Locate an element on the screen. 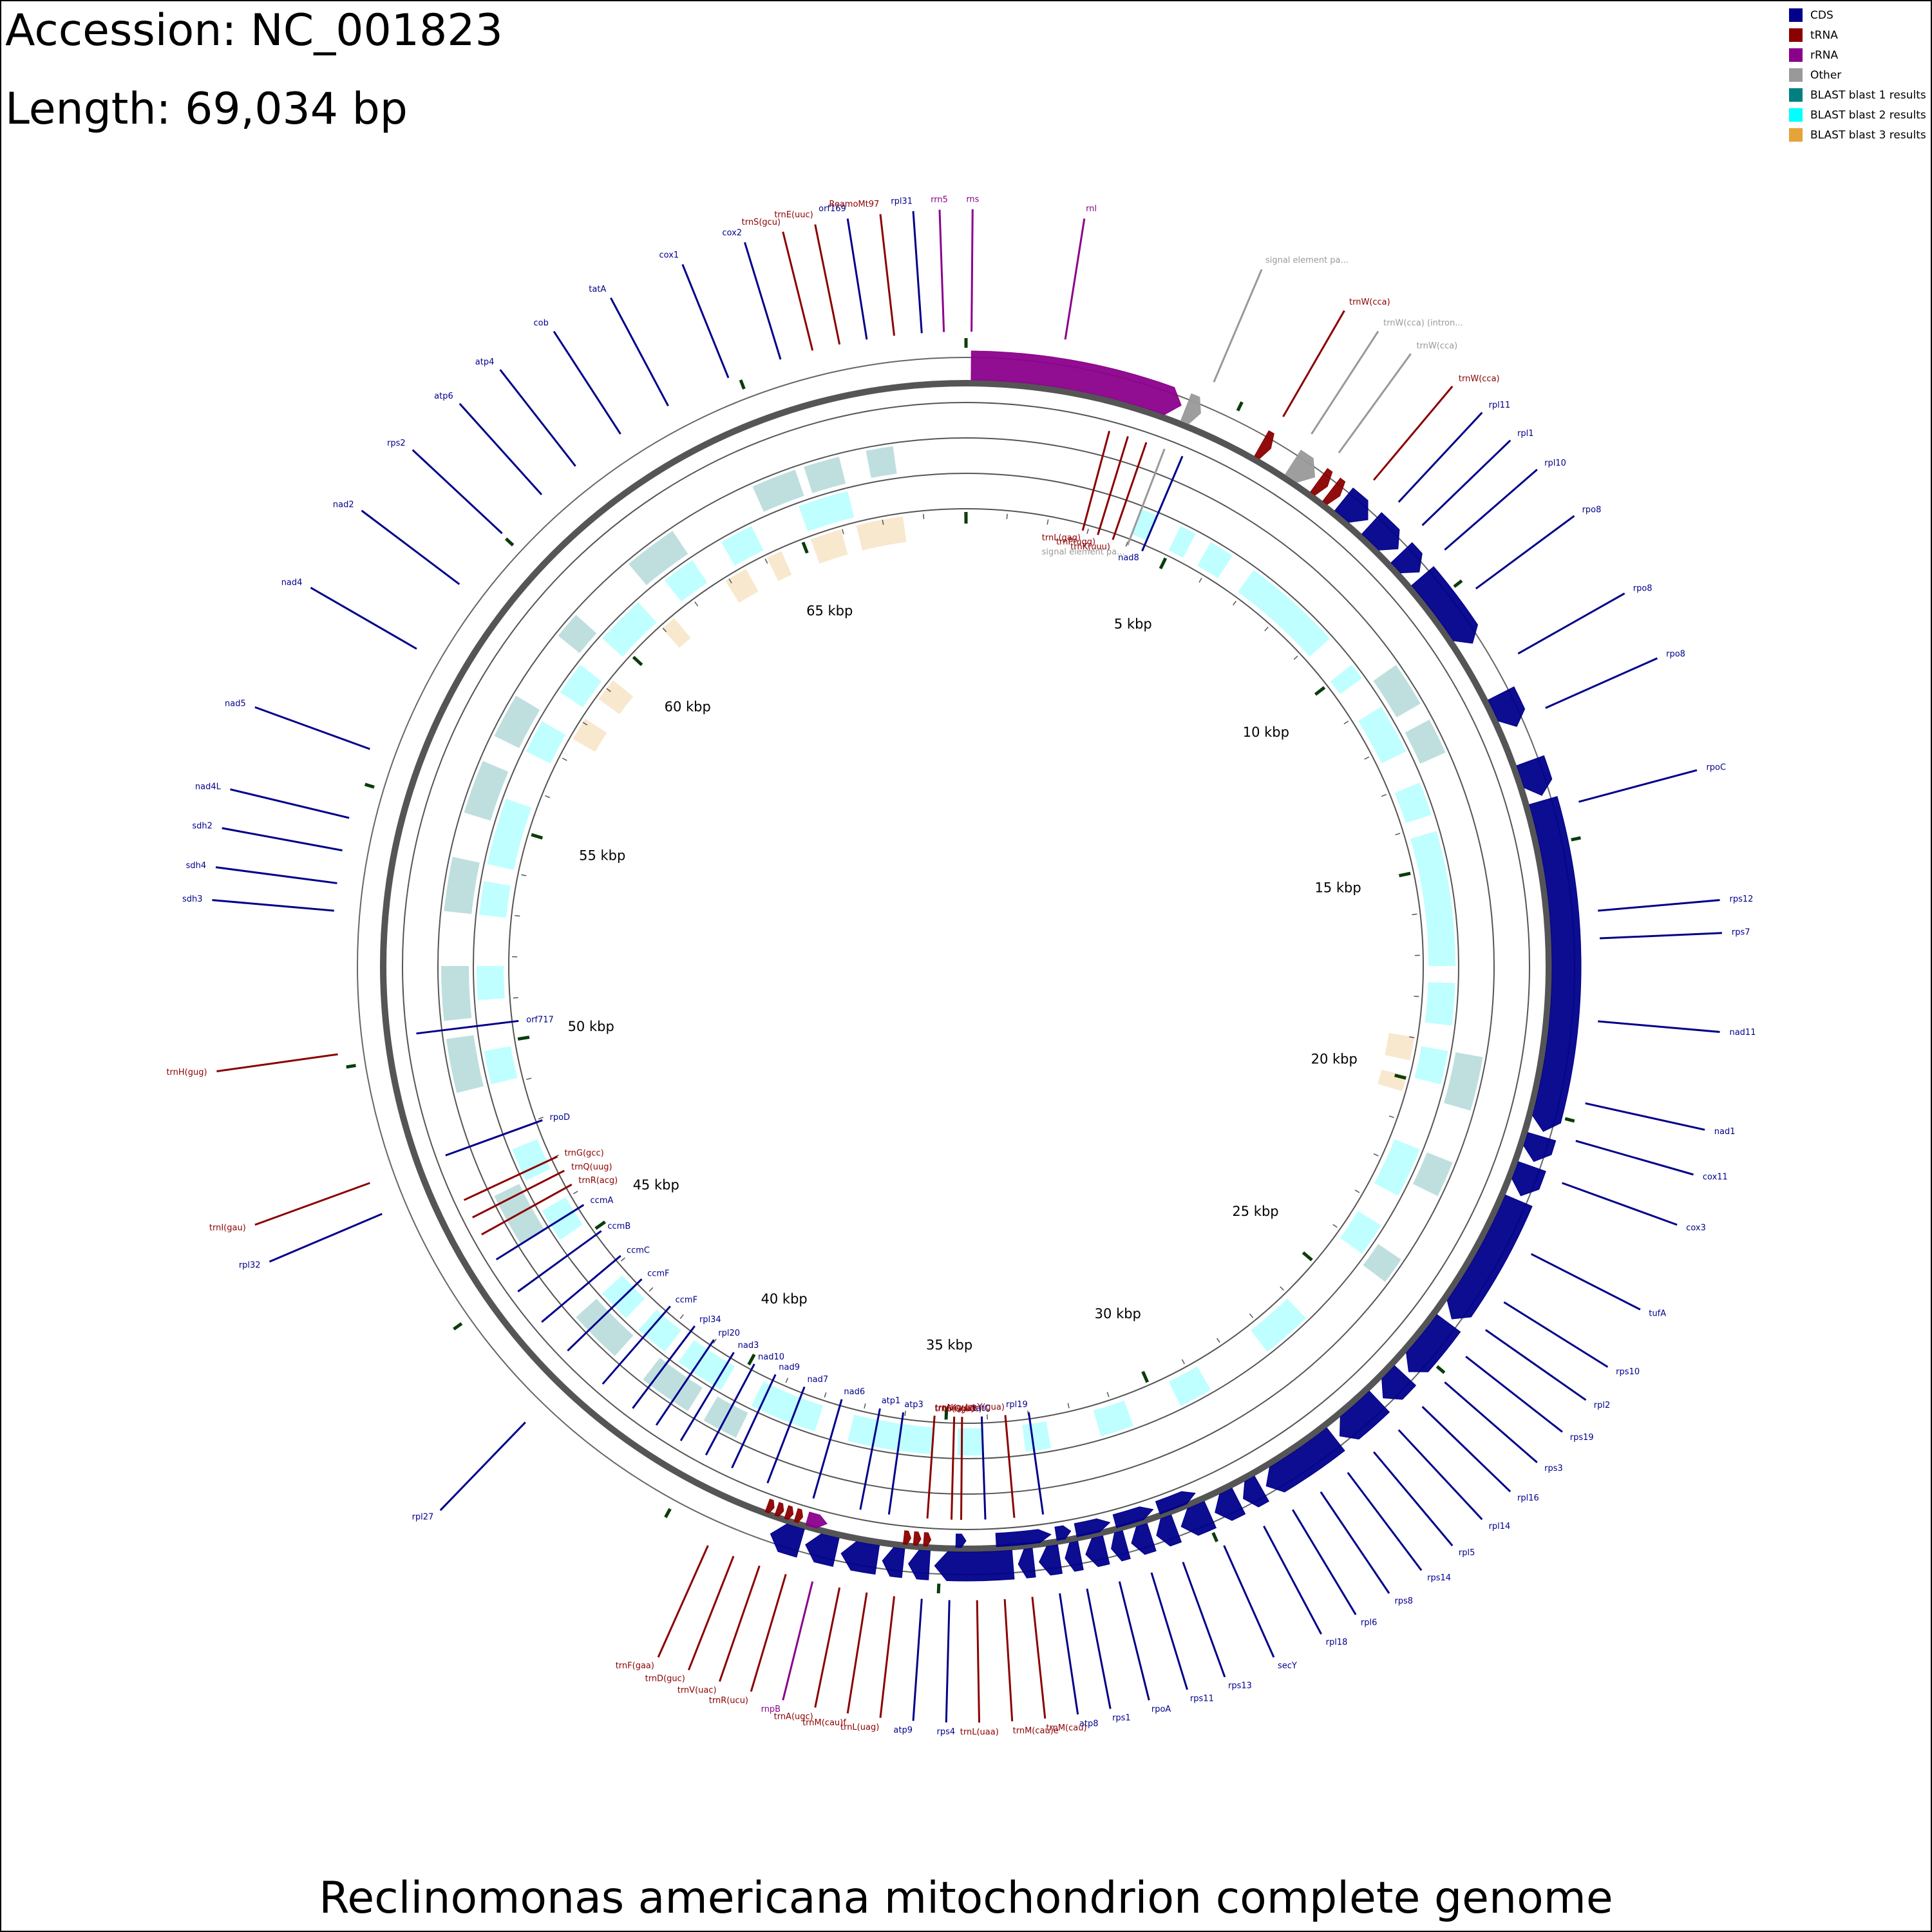 This screenshot has height=1932, width=1932. inner-feature-label: ccmC is located at coordinates (638, 1251).